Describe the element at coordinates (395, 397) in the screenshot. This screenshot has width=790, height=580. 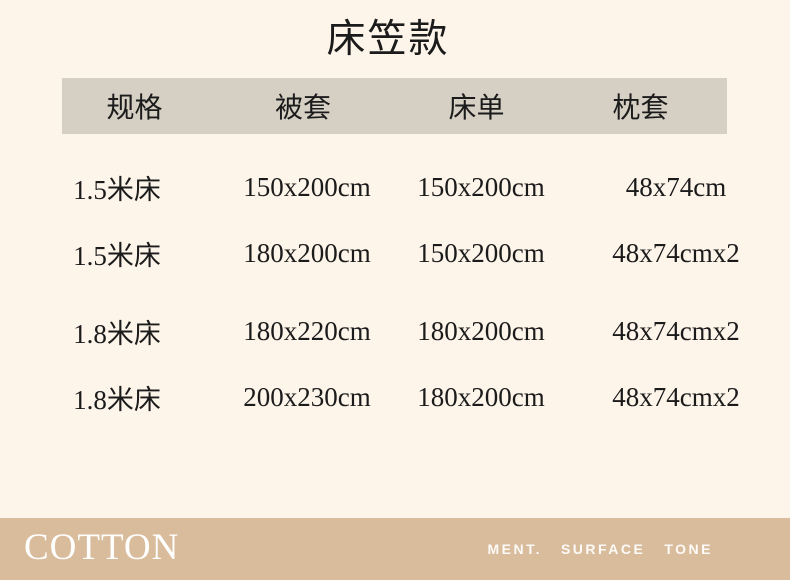
I see `table-row: 1.8米床 200x230cm 180x200cm 48x74cmx2` at that location.